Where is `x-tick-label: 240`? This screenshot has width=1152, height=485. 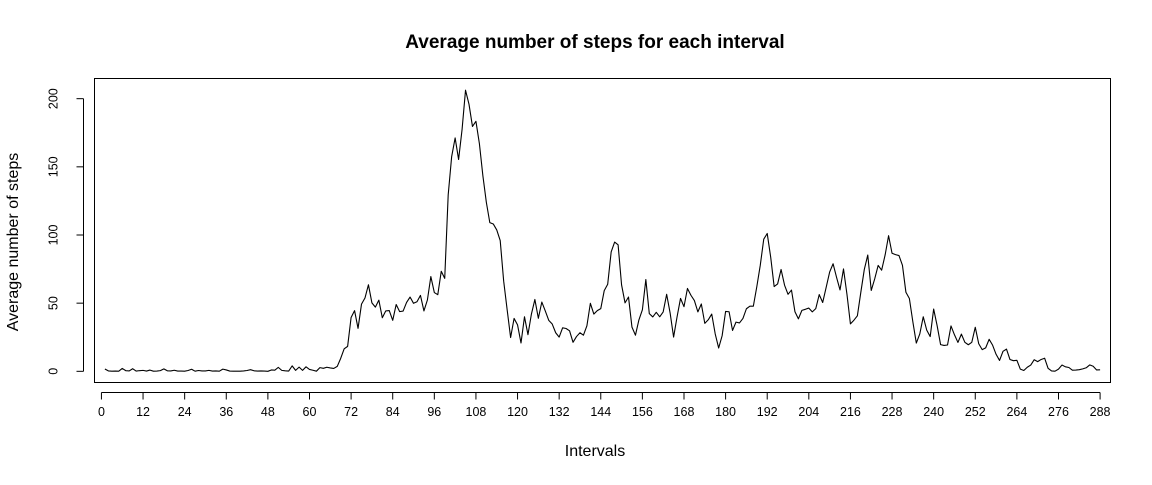
x-tick-label: 240 is located at coordinates (933, 412).